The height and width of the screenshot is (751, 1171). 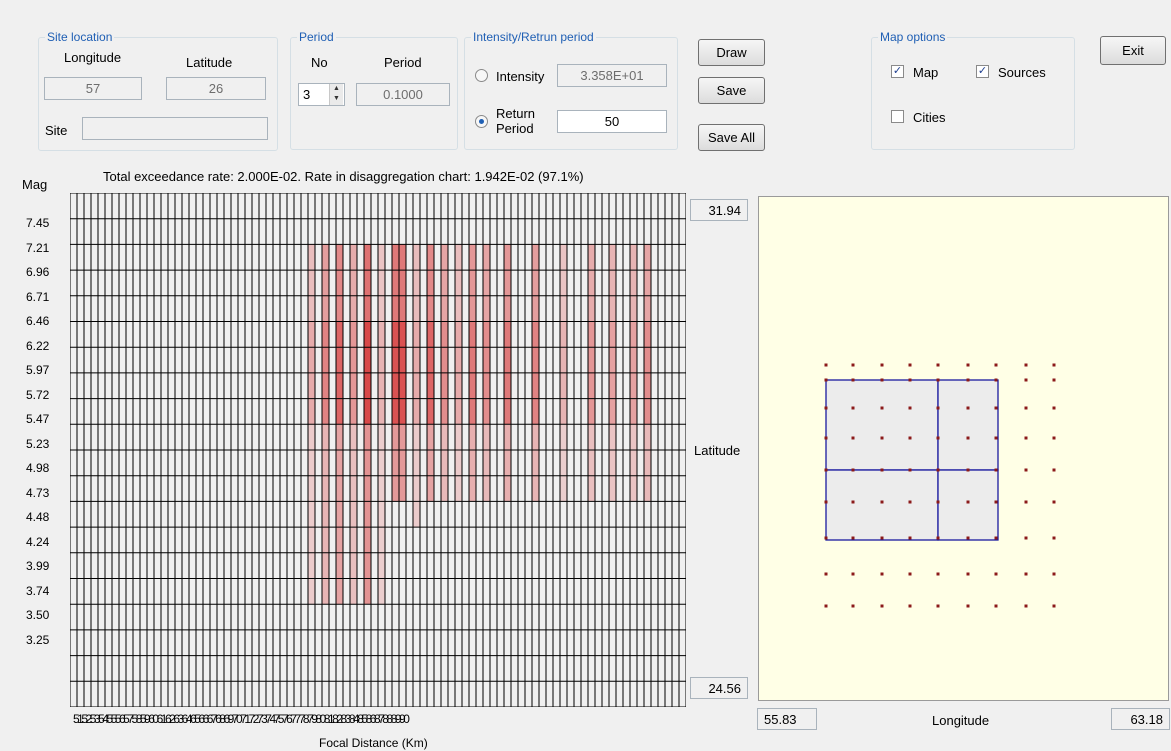 What do you see at coordinates (719, 688) in the screenshot?
I see `lat-min-field: 24.56` at bounding box center [719, 688].